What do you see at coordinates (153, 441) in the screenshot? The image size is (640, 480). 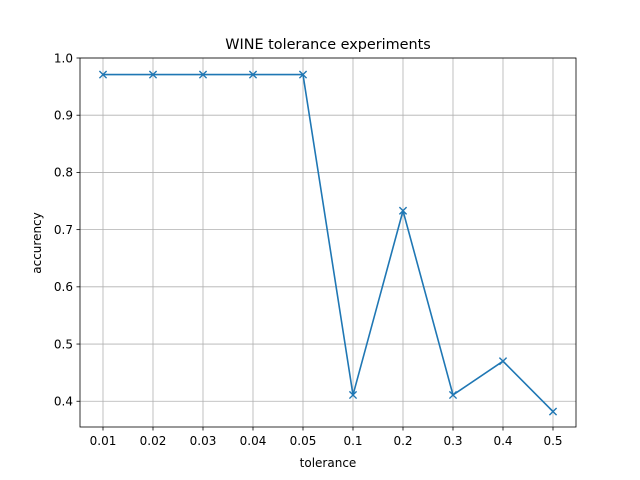 I see `x-tick-label: 0.02` at bounding box center [153, 441].